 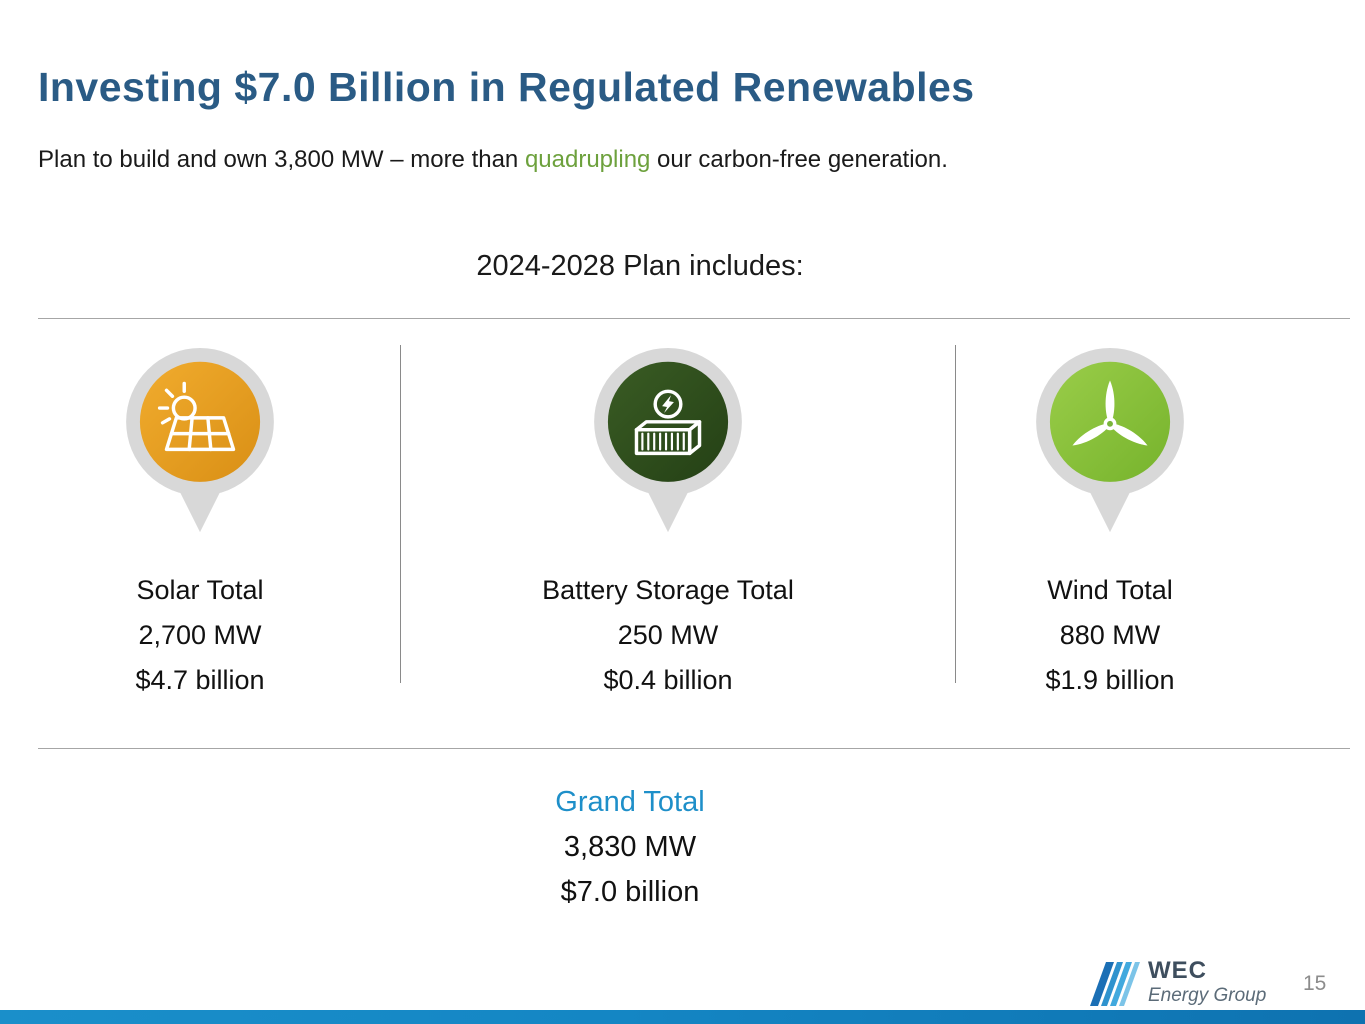 I want to click on solar-pin, so click(x=200, y=440).